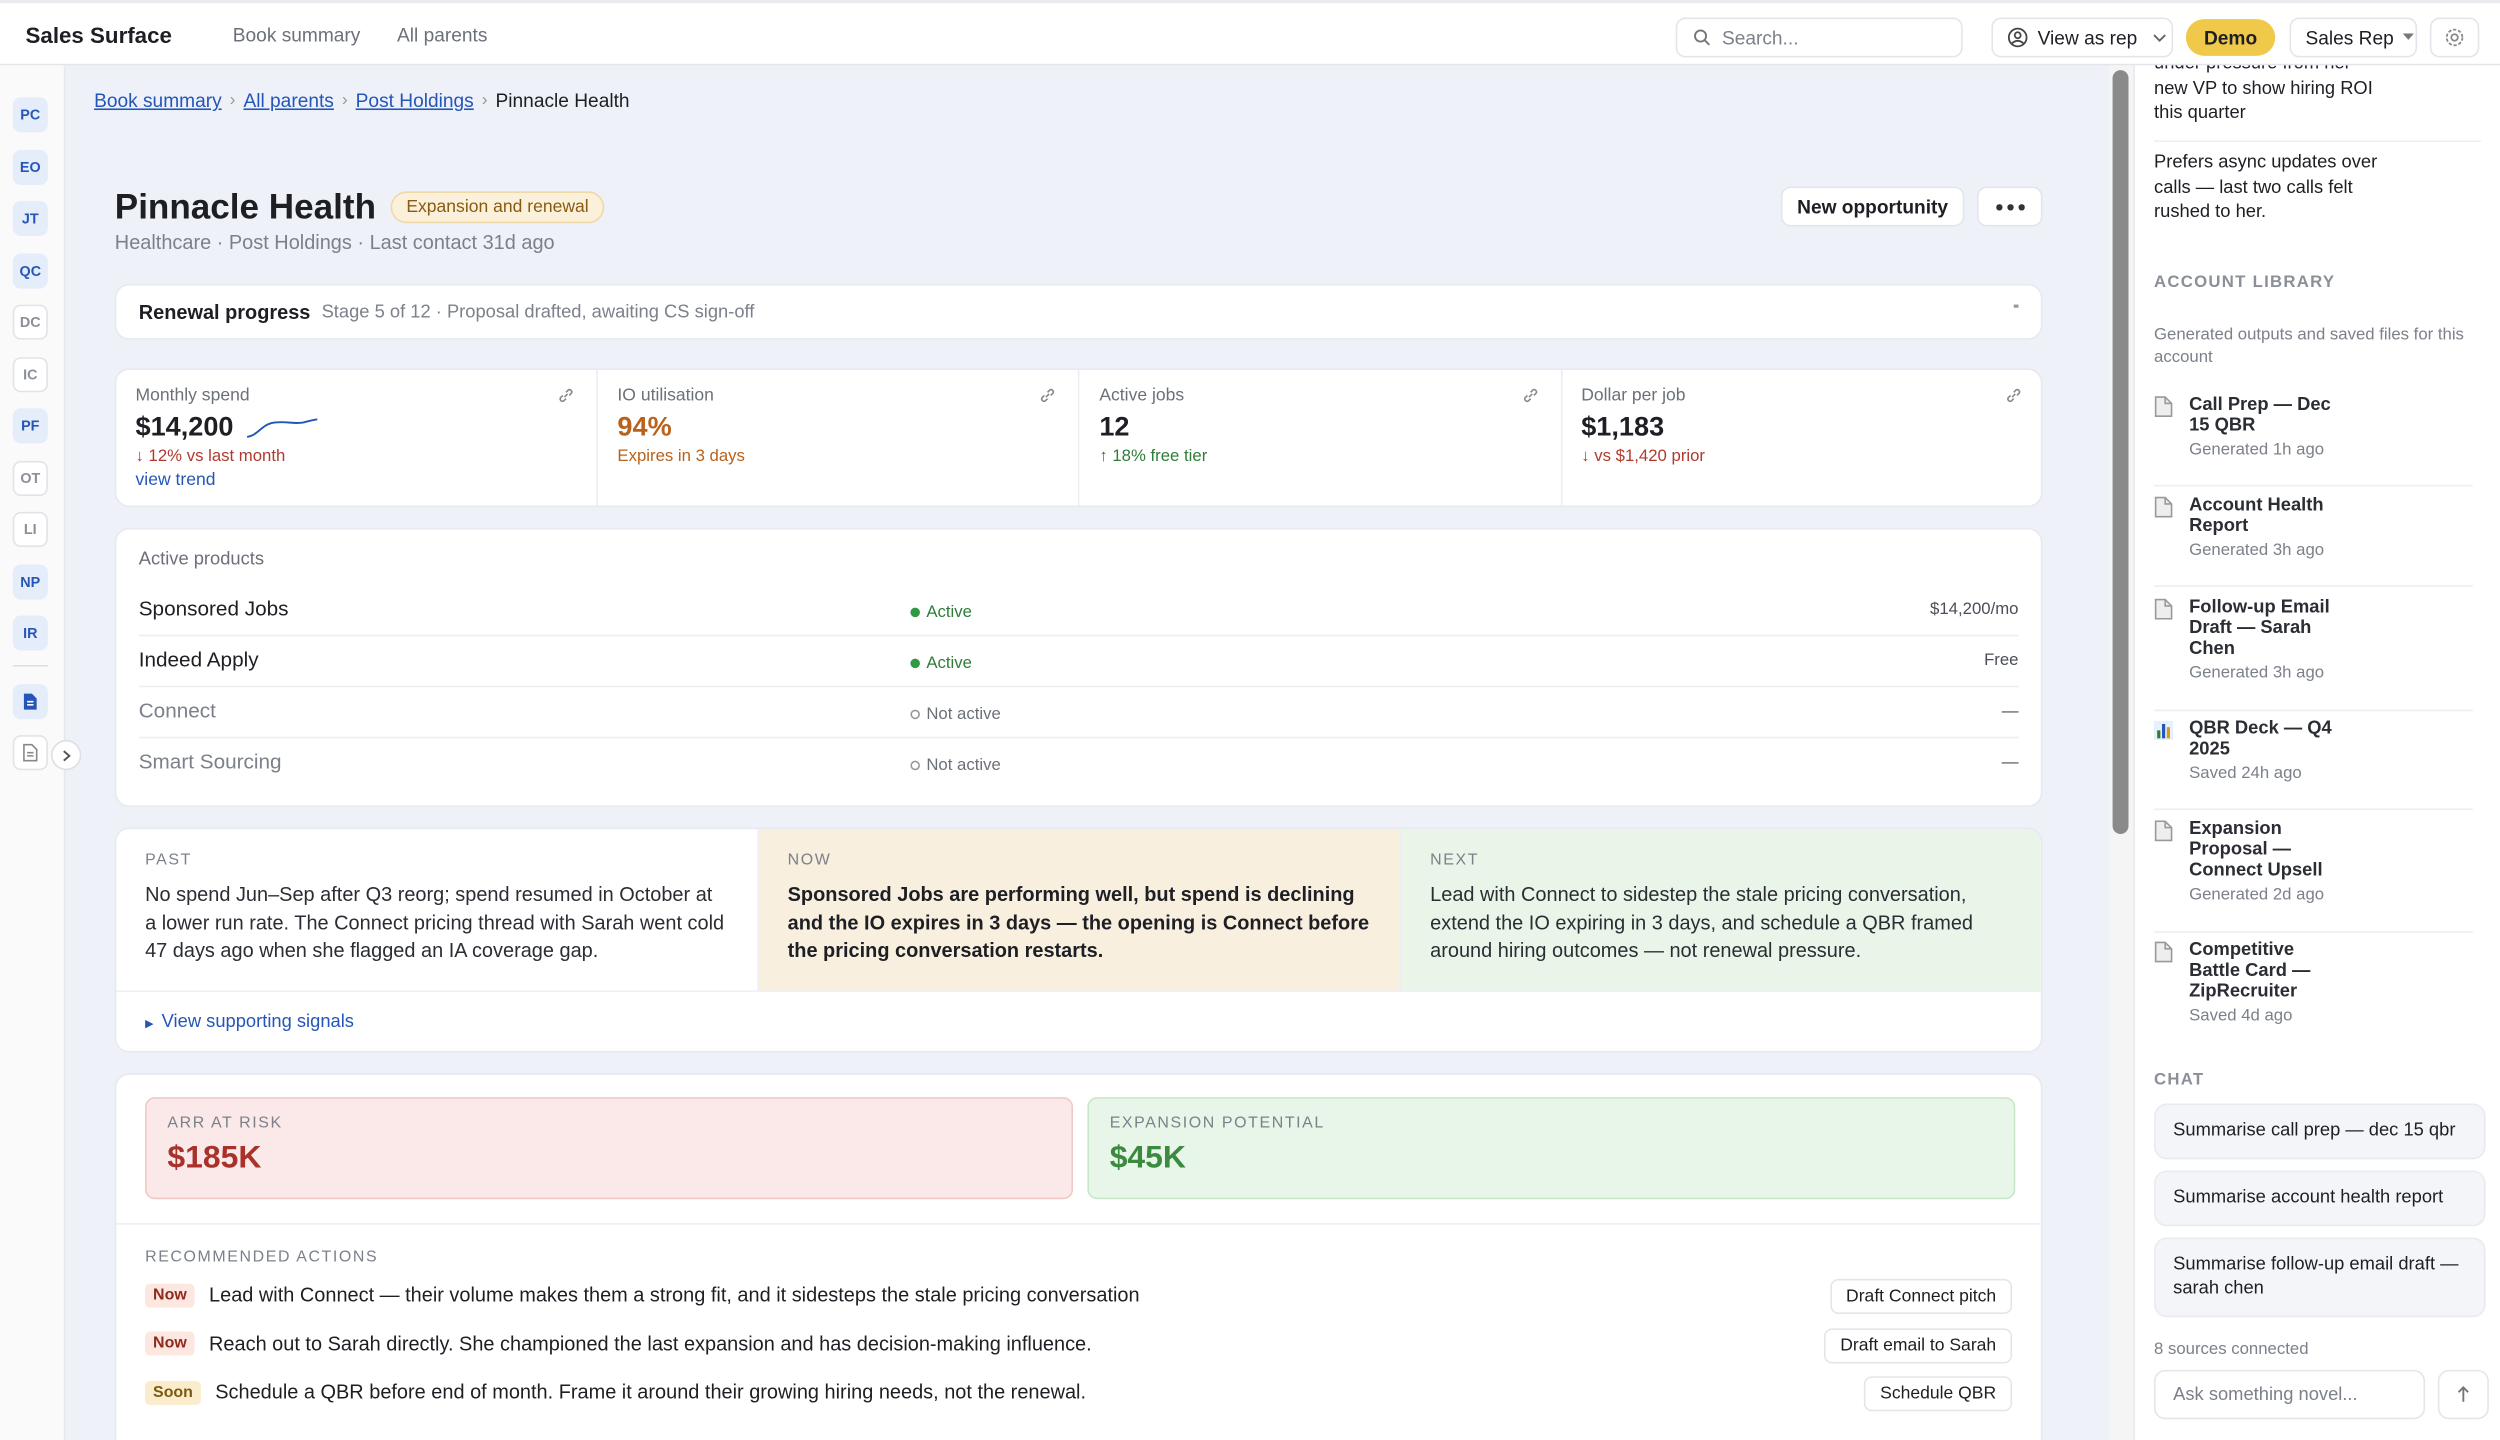  What do you see at coordinates (1938, 1394) in the screenshot?
I see `action-button: Schedule QBR` at bounding box center [1938, 1394].